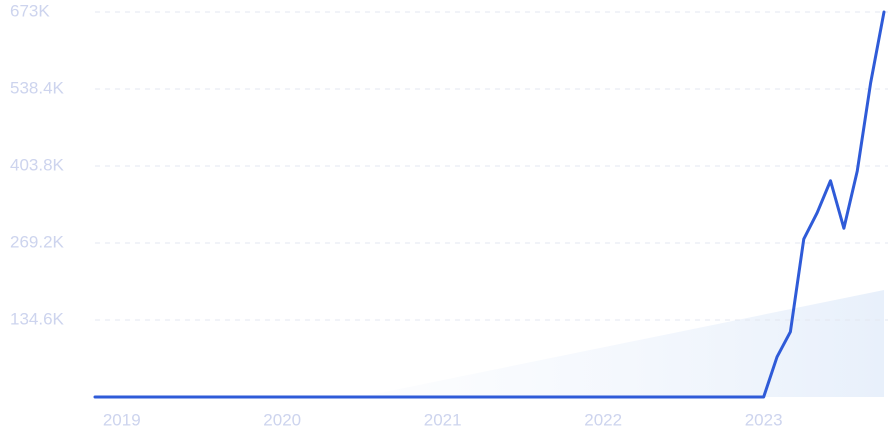 This screenshot has width=888, height=443. I want to click on y-tick-label: 673K, so click(30, 10).